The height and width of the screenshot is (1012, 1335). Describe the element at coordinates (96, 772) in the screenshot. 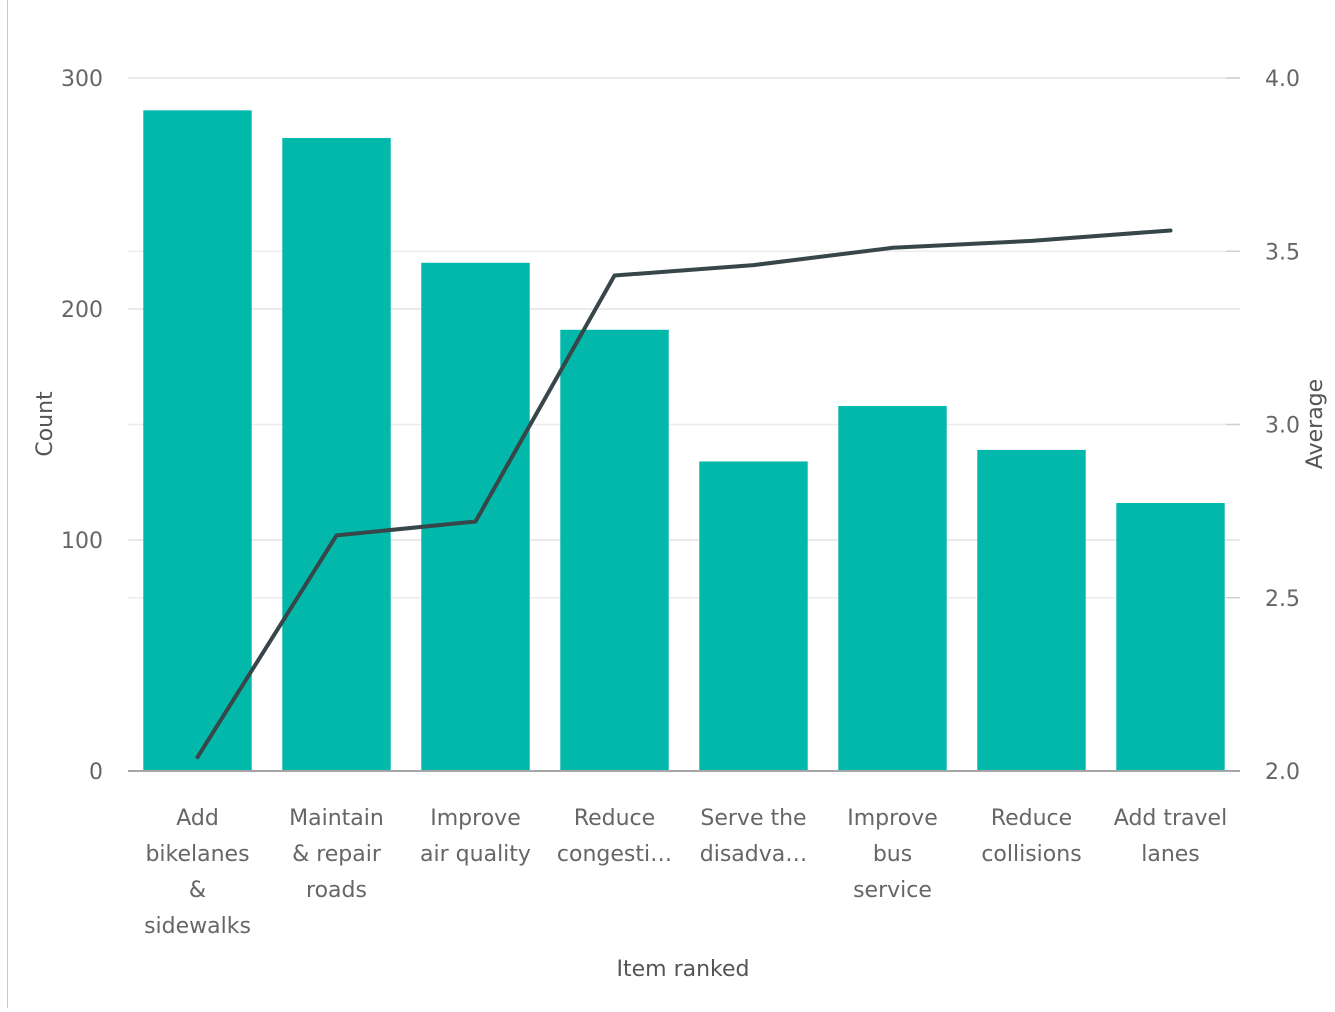

I see `y-tick-label-left: 0` at that location.